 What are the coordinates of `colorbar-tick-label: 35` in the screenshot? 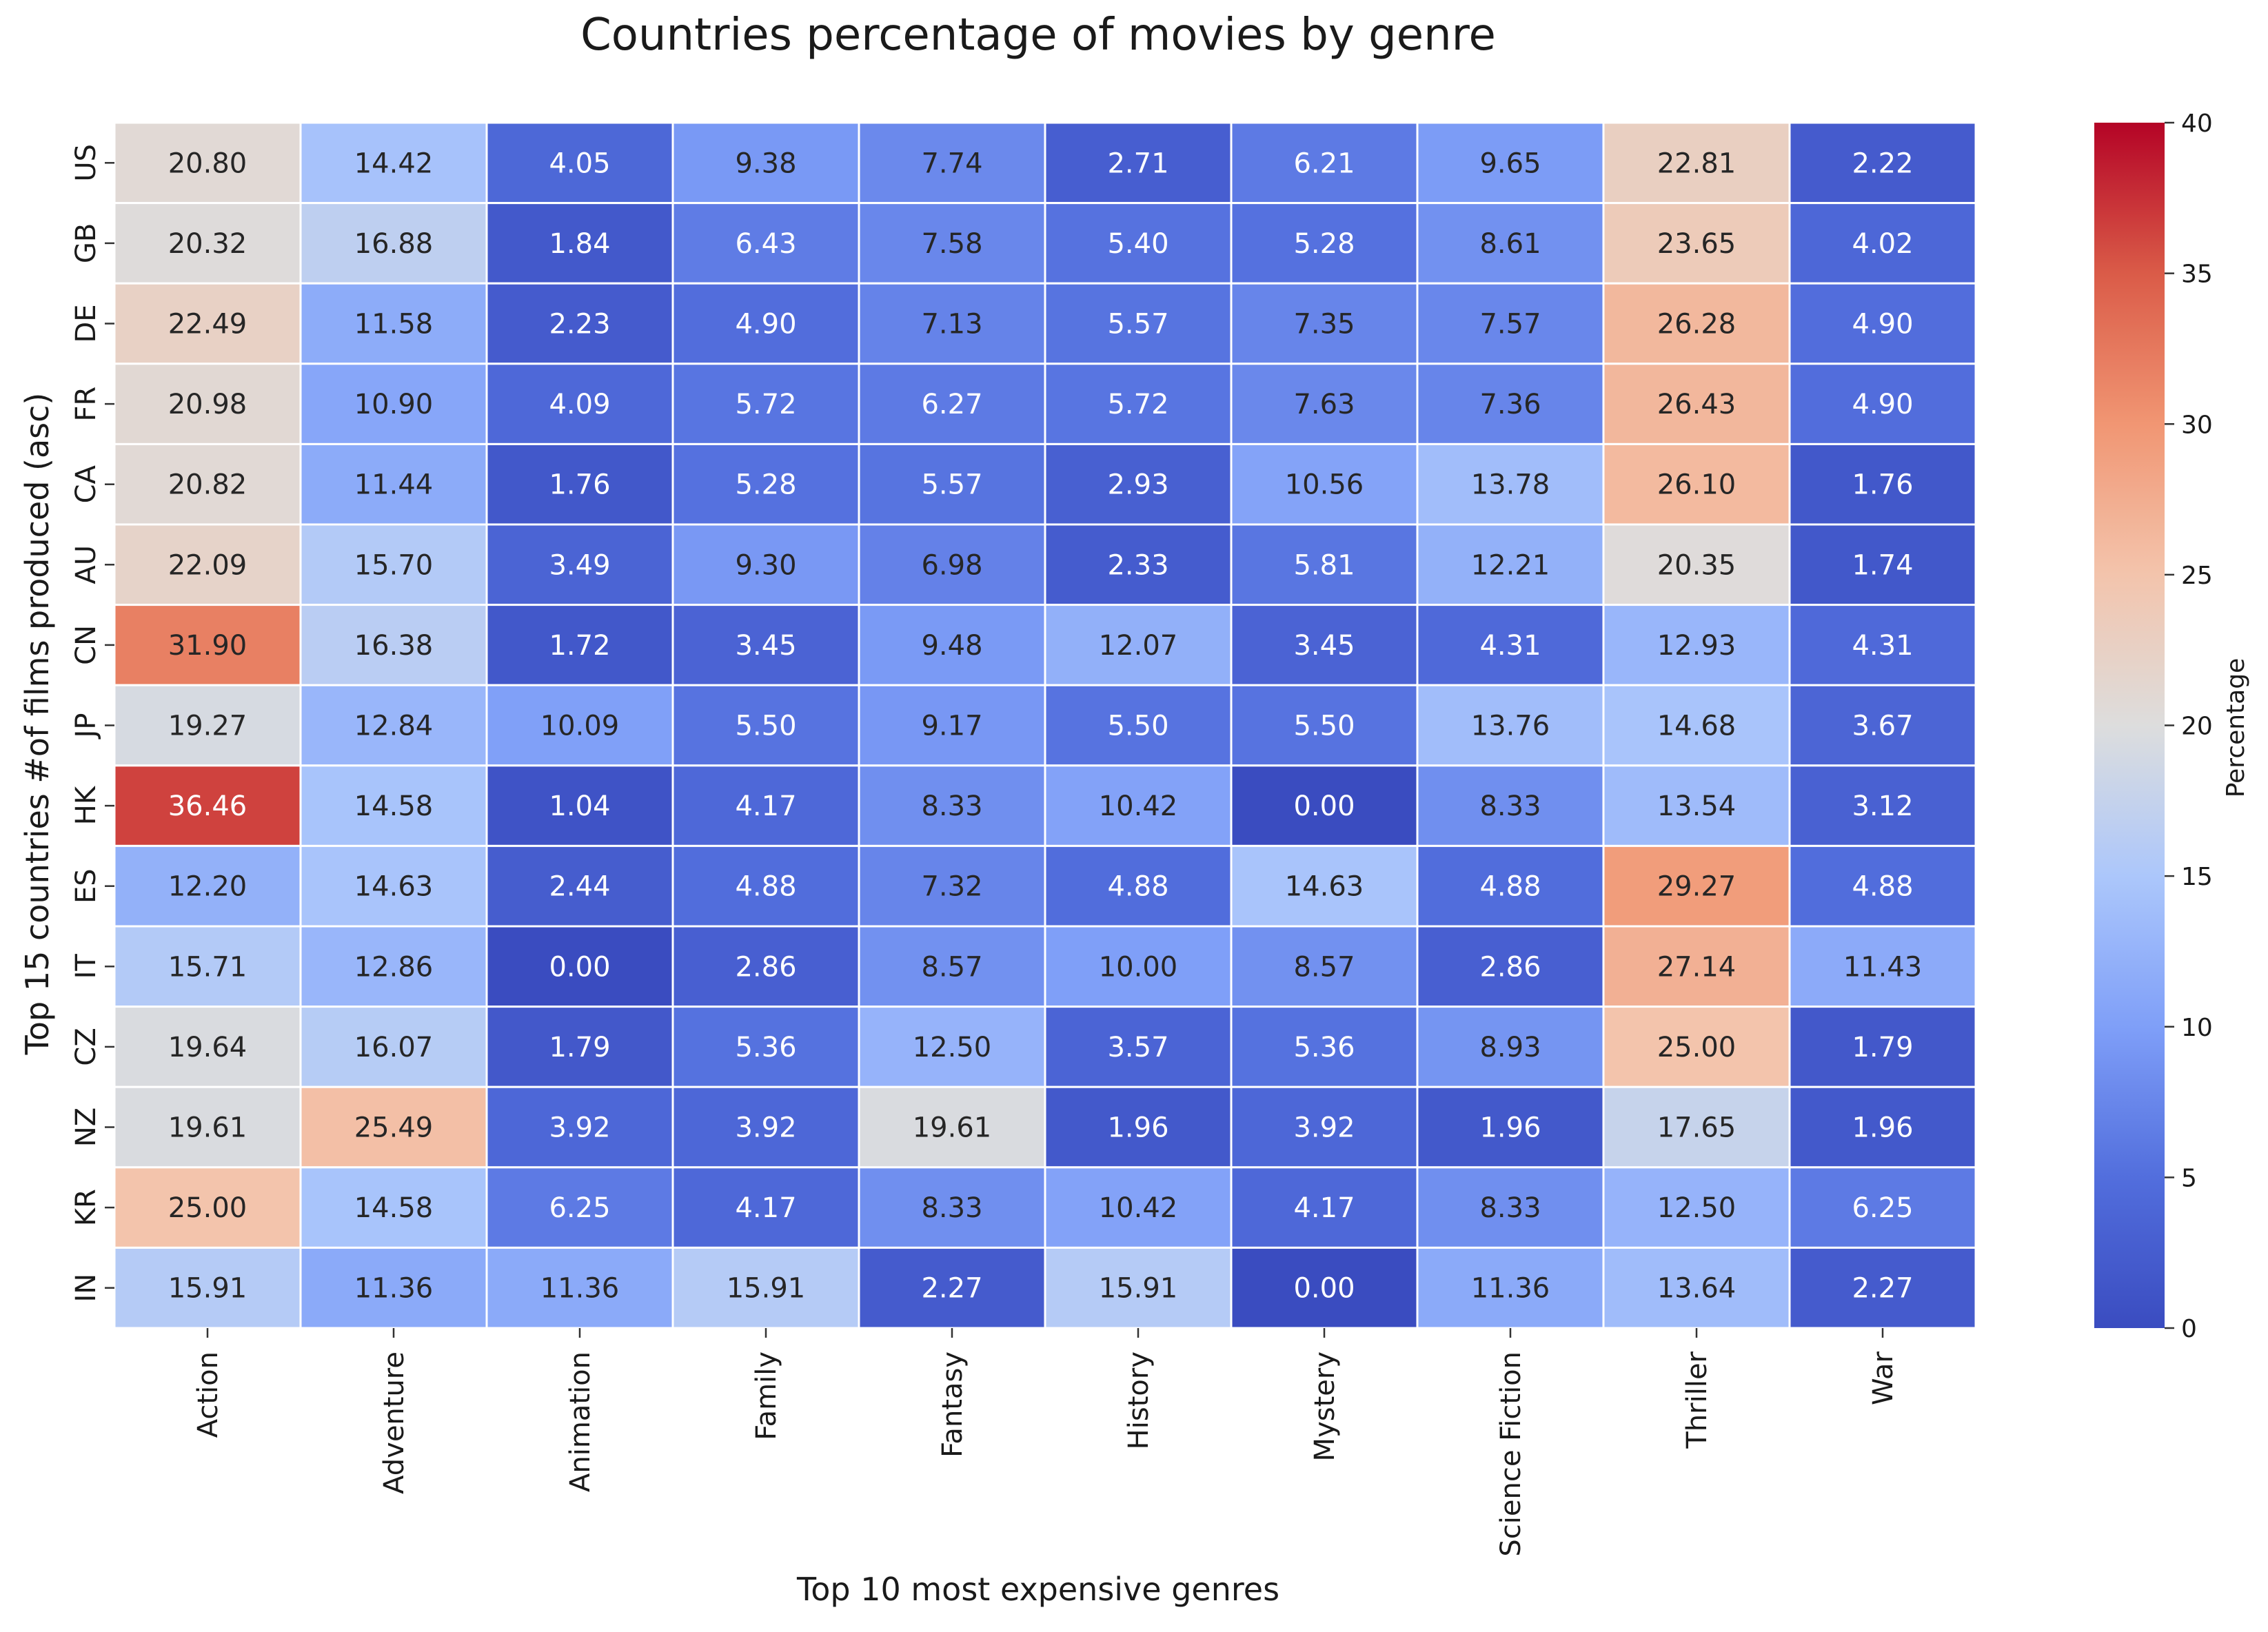 It's located at (2197, 275).